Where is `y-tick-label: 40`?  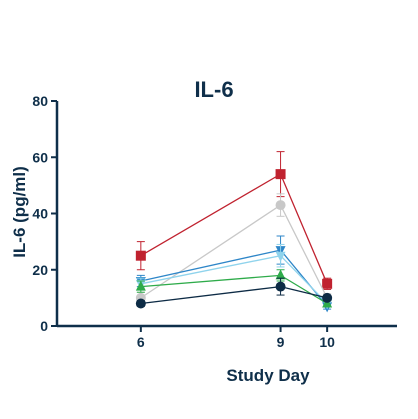
y-tick-label: 40 is located at coordinates (40, 214).